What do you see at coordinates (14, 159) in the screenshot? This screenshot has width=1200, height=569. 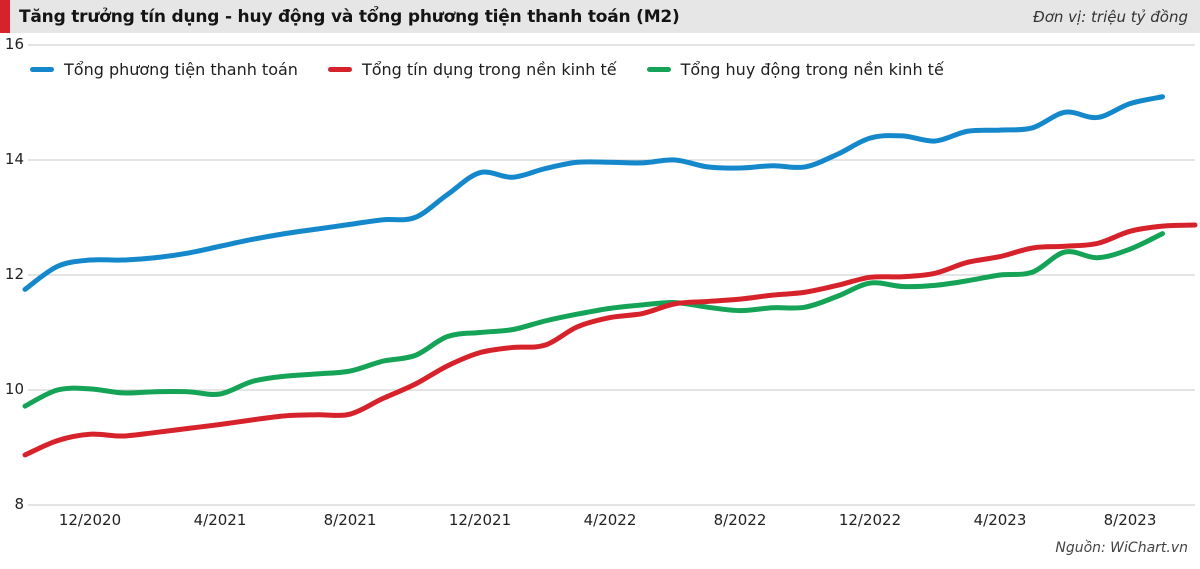 I see `y-axis-label: 14` at bounding box center [14, 159].